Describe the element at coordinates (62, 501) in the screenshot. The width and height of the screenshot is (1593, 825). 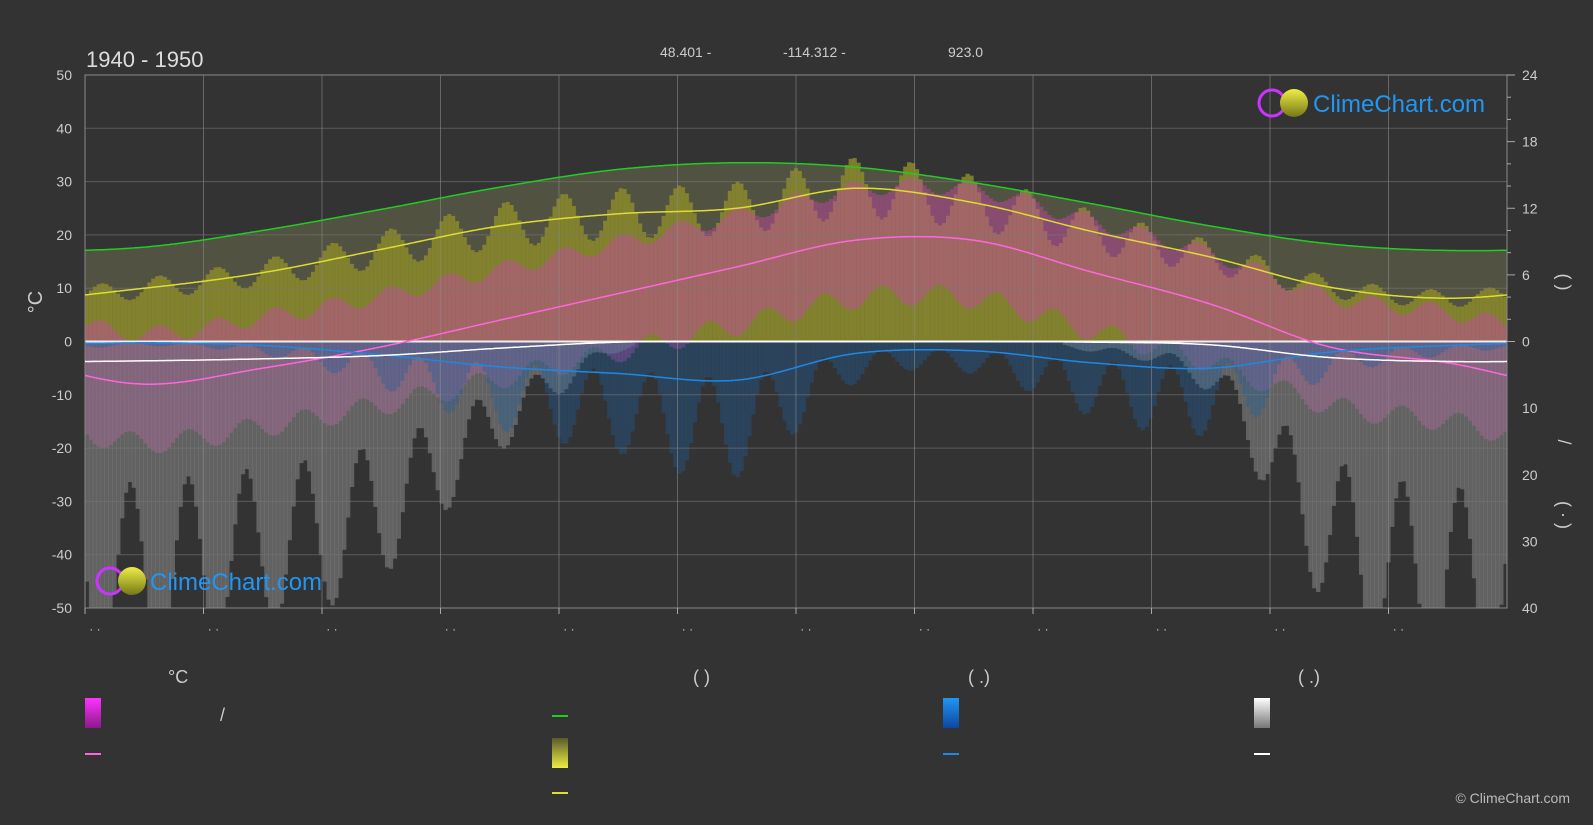
I see `left-tick-label: -30` at that location.